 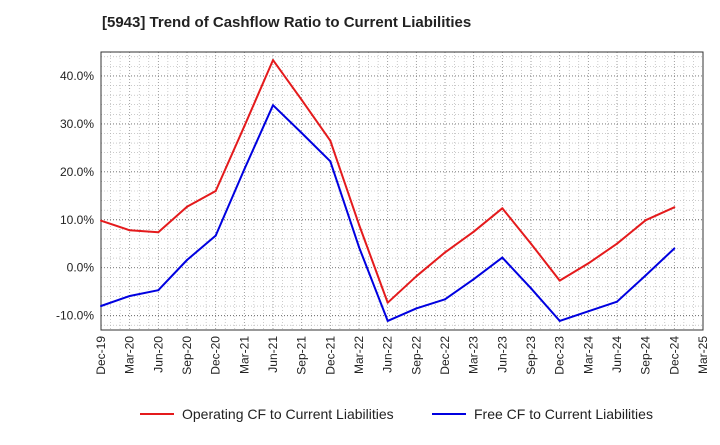 I want to click on legend-label-1: Operating CF to Current Liabilities, so click(x=288, y=414).